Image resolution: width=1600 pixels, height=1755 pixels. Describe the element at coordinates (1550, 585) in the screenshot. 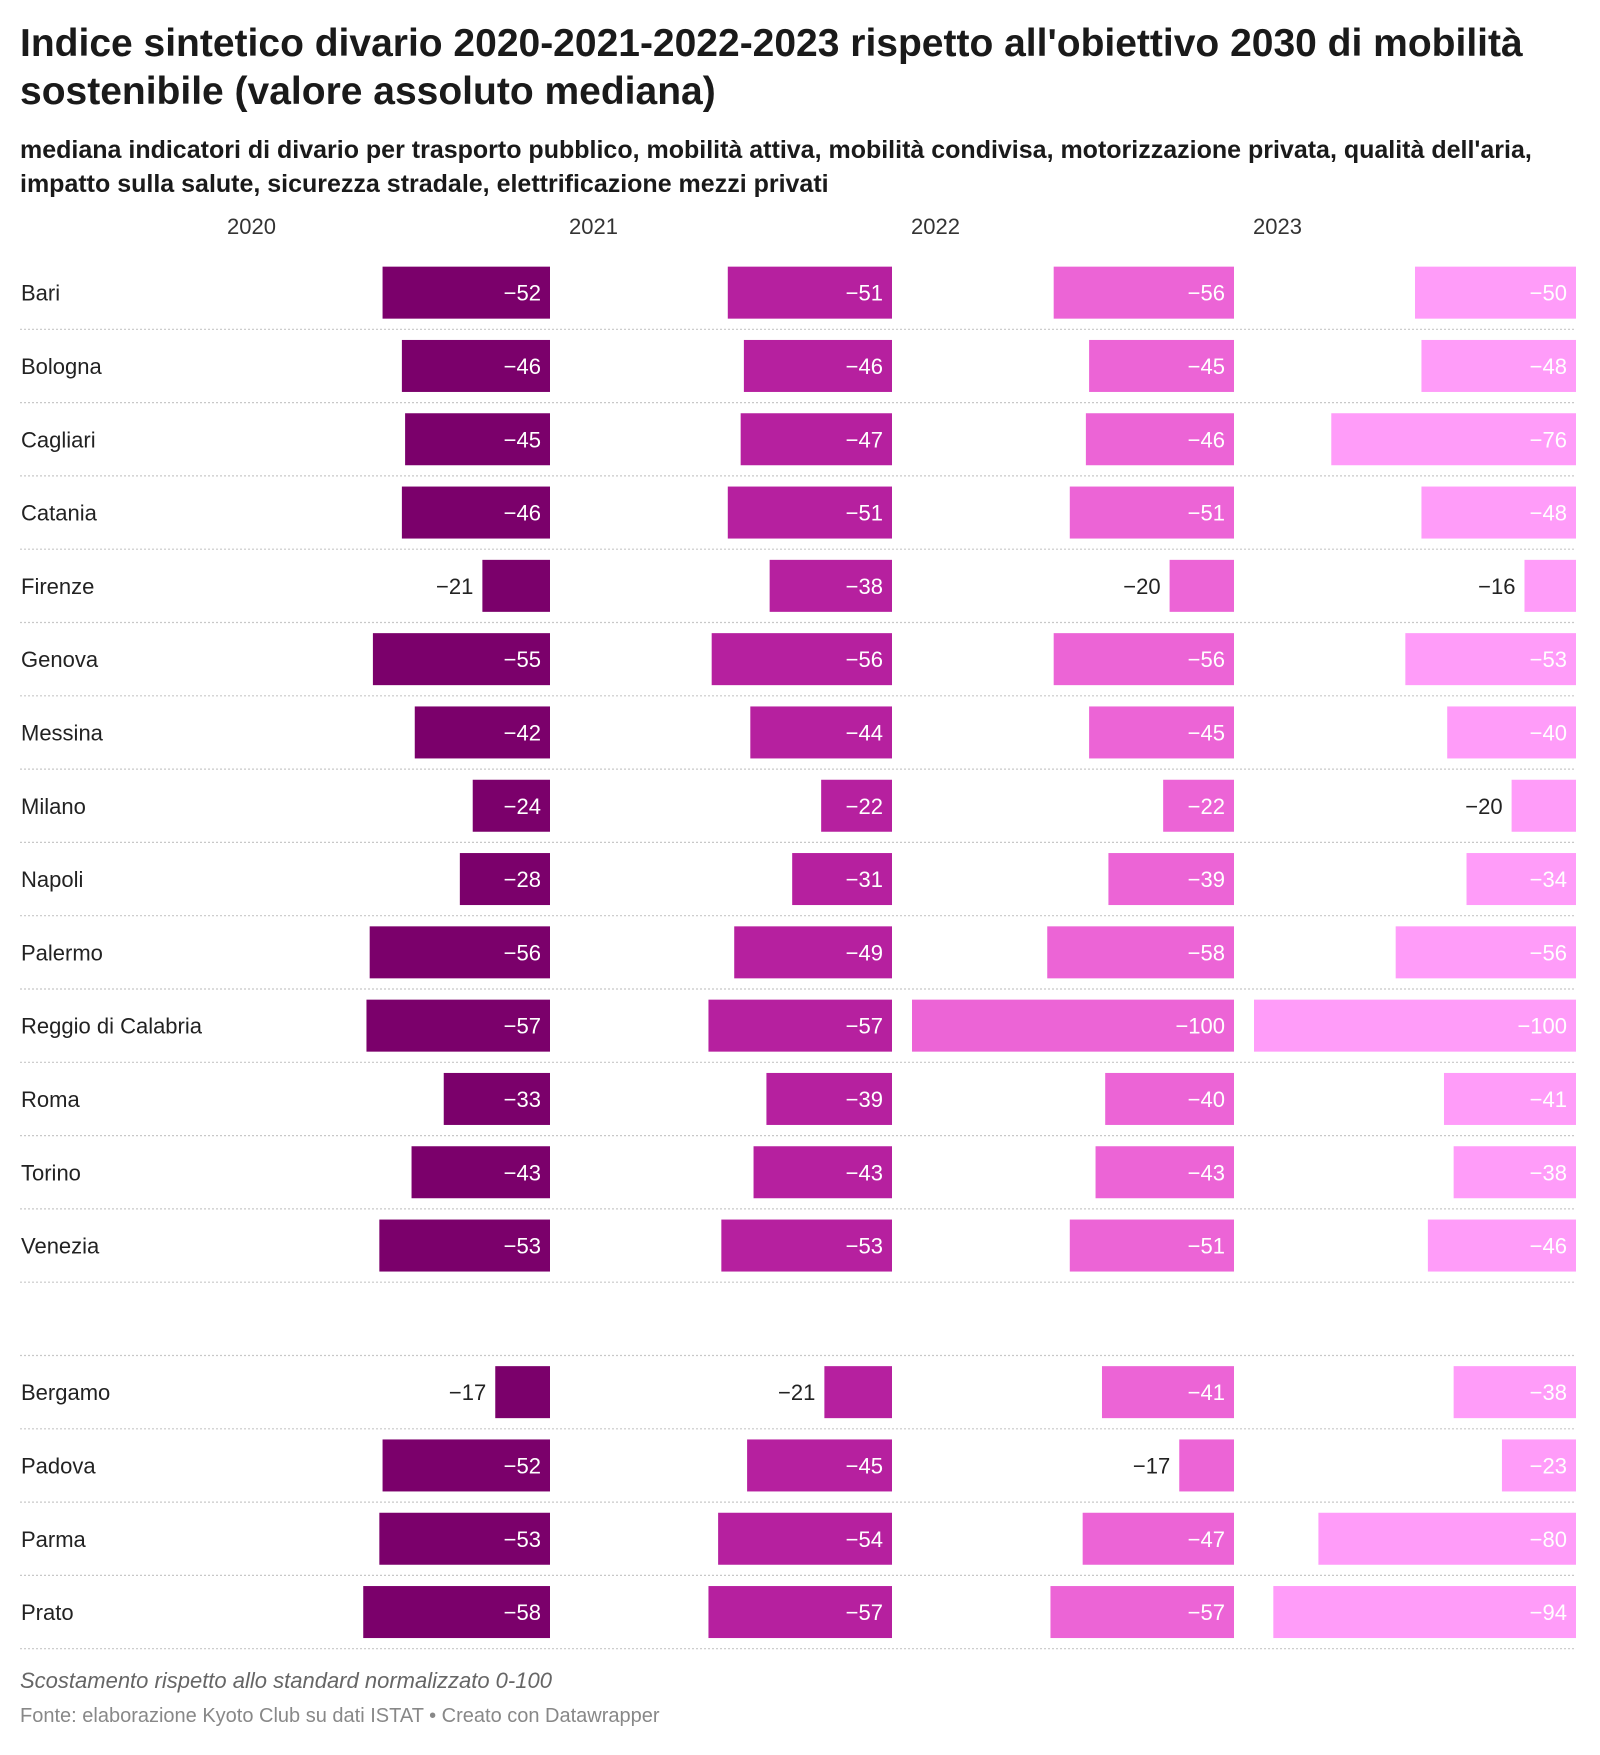

I see `bar-firenze-2023` at that location.